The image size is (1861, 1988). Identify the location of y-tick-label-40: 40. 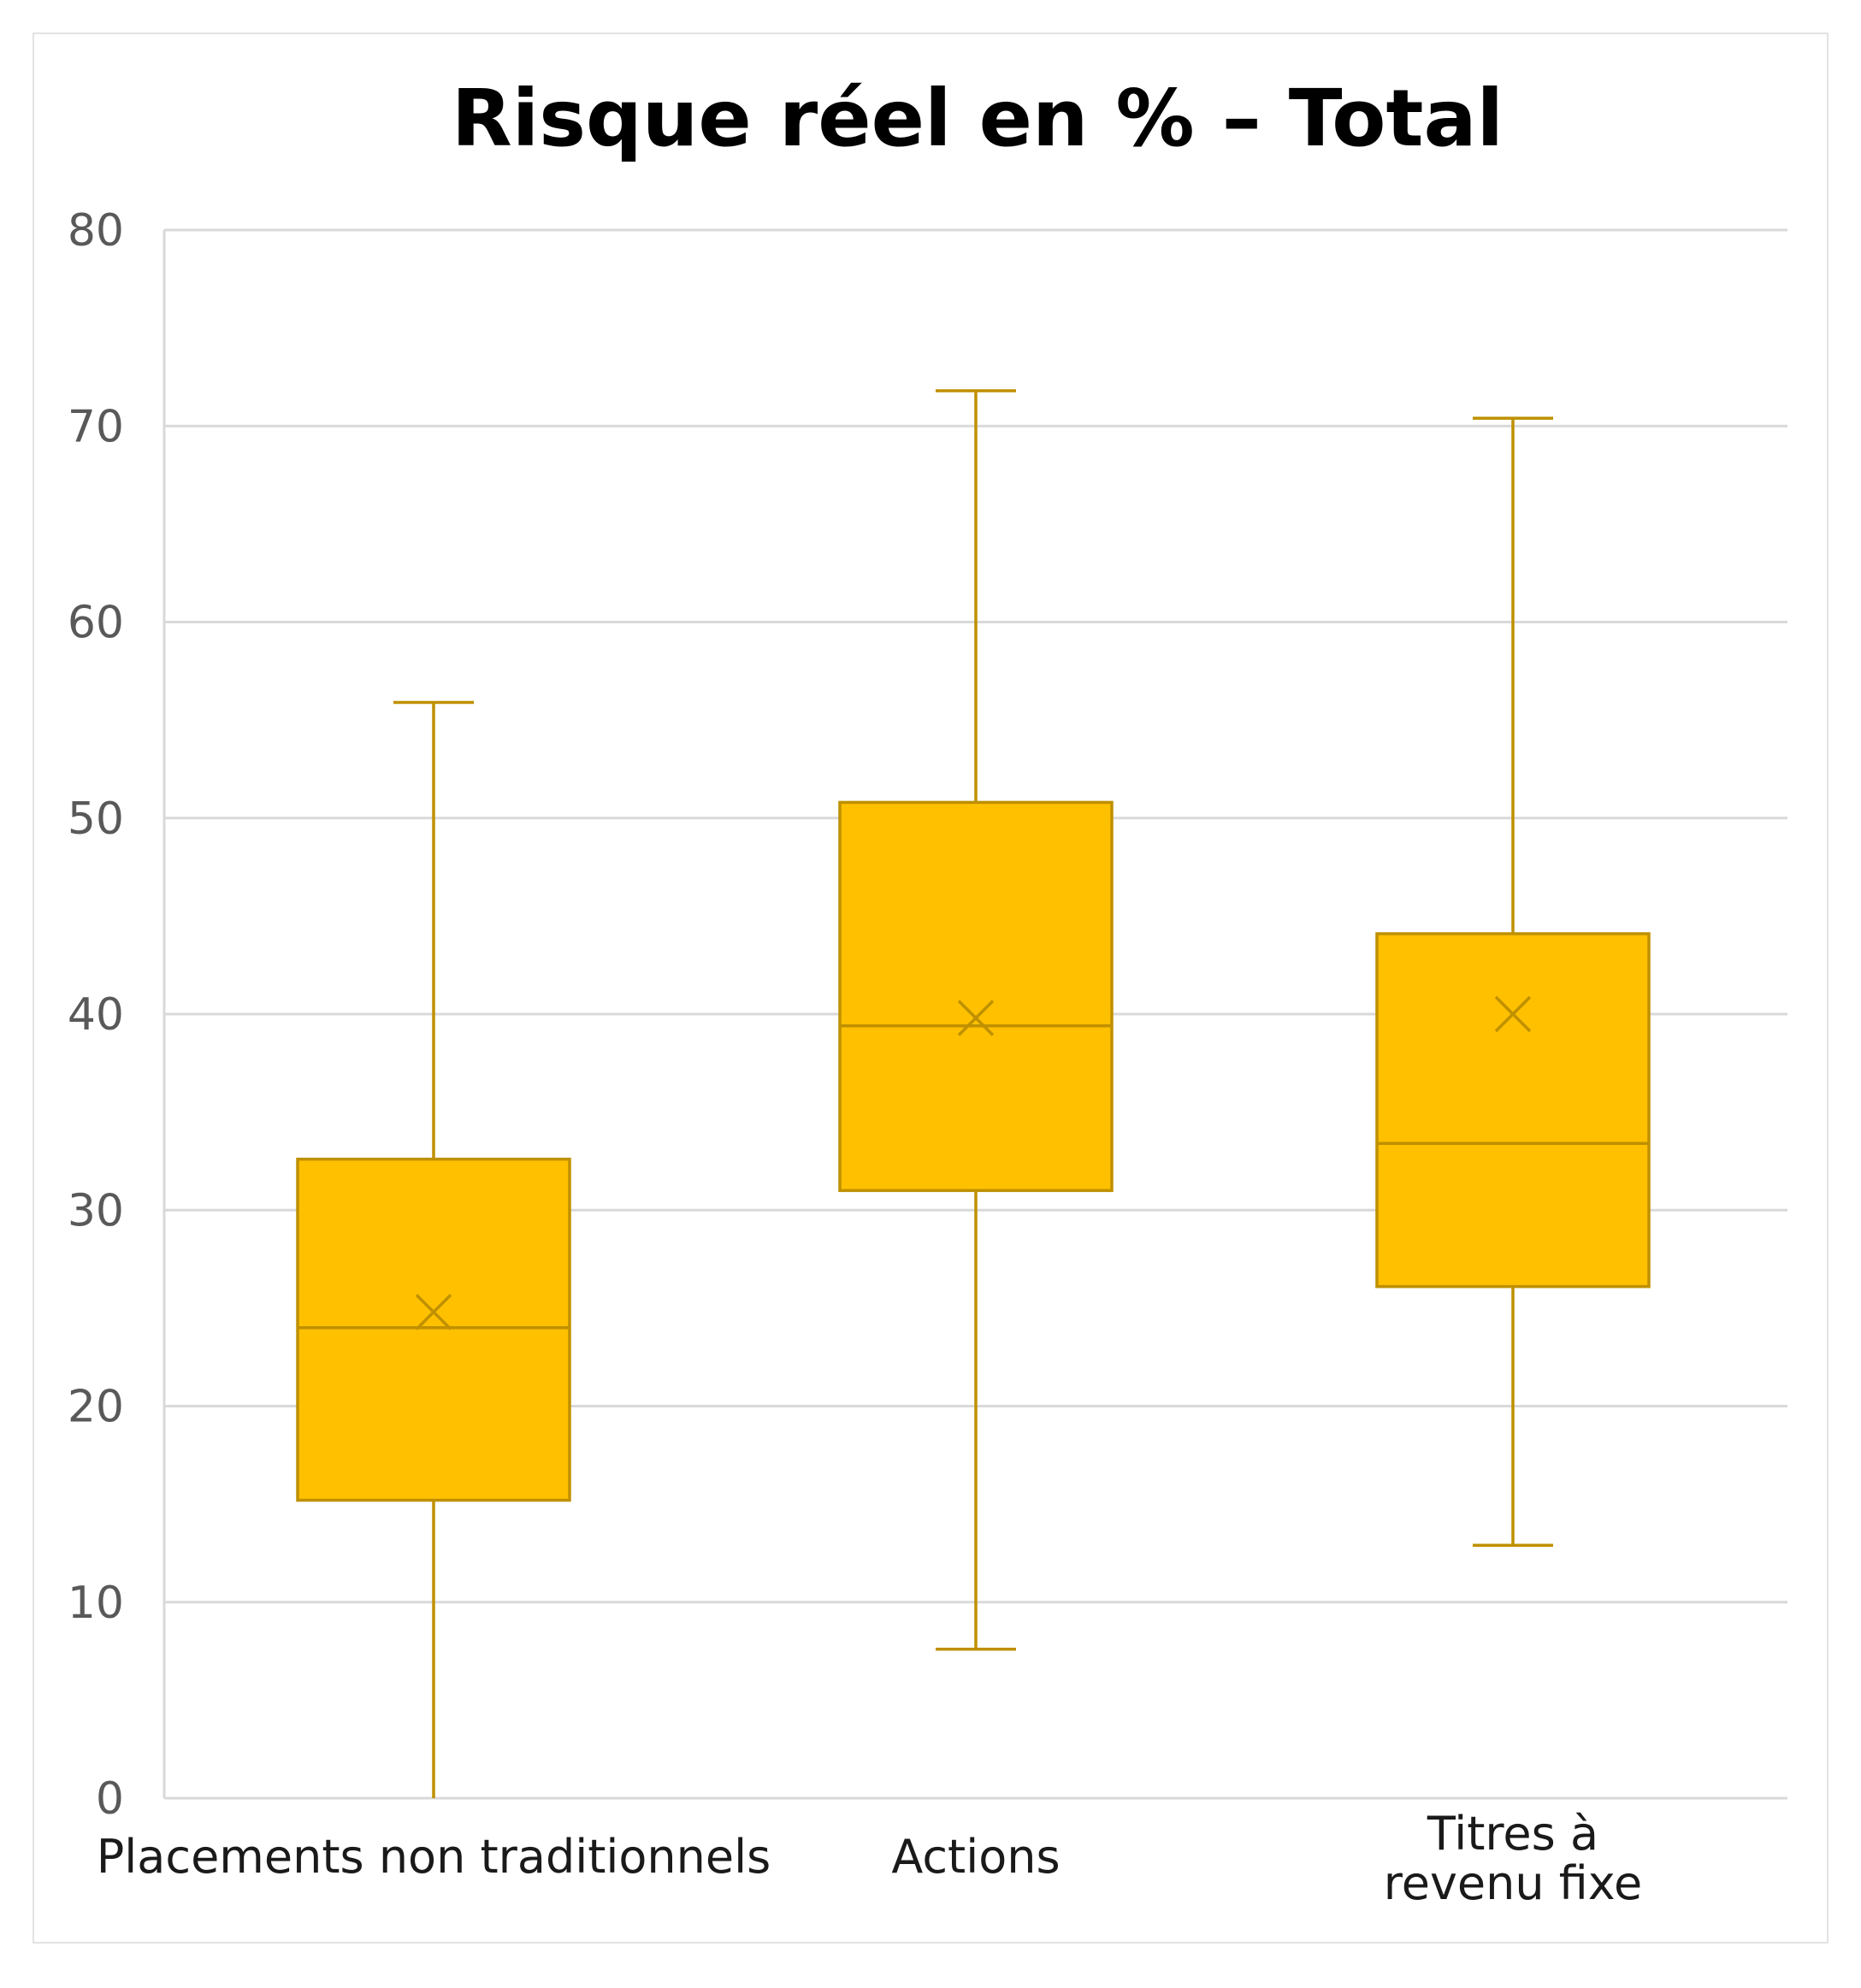
(96, 1015).